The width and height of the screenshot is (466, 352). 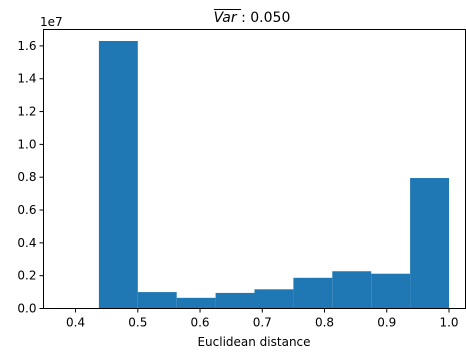 What do you see at coordinates (264, 18) in the screenshot?
I see `title-rest: : 0.050` at bounding box center [264, 18].